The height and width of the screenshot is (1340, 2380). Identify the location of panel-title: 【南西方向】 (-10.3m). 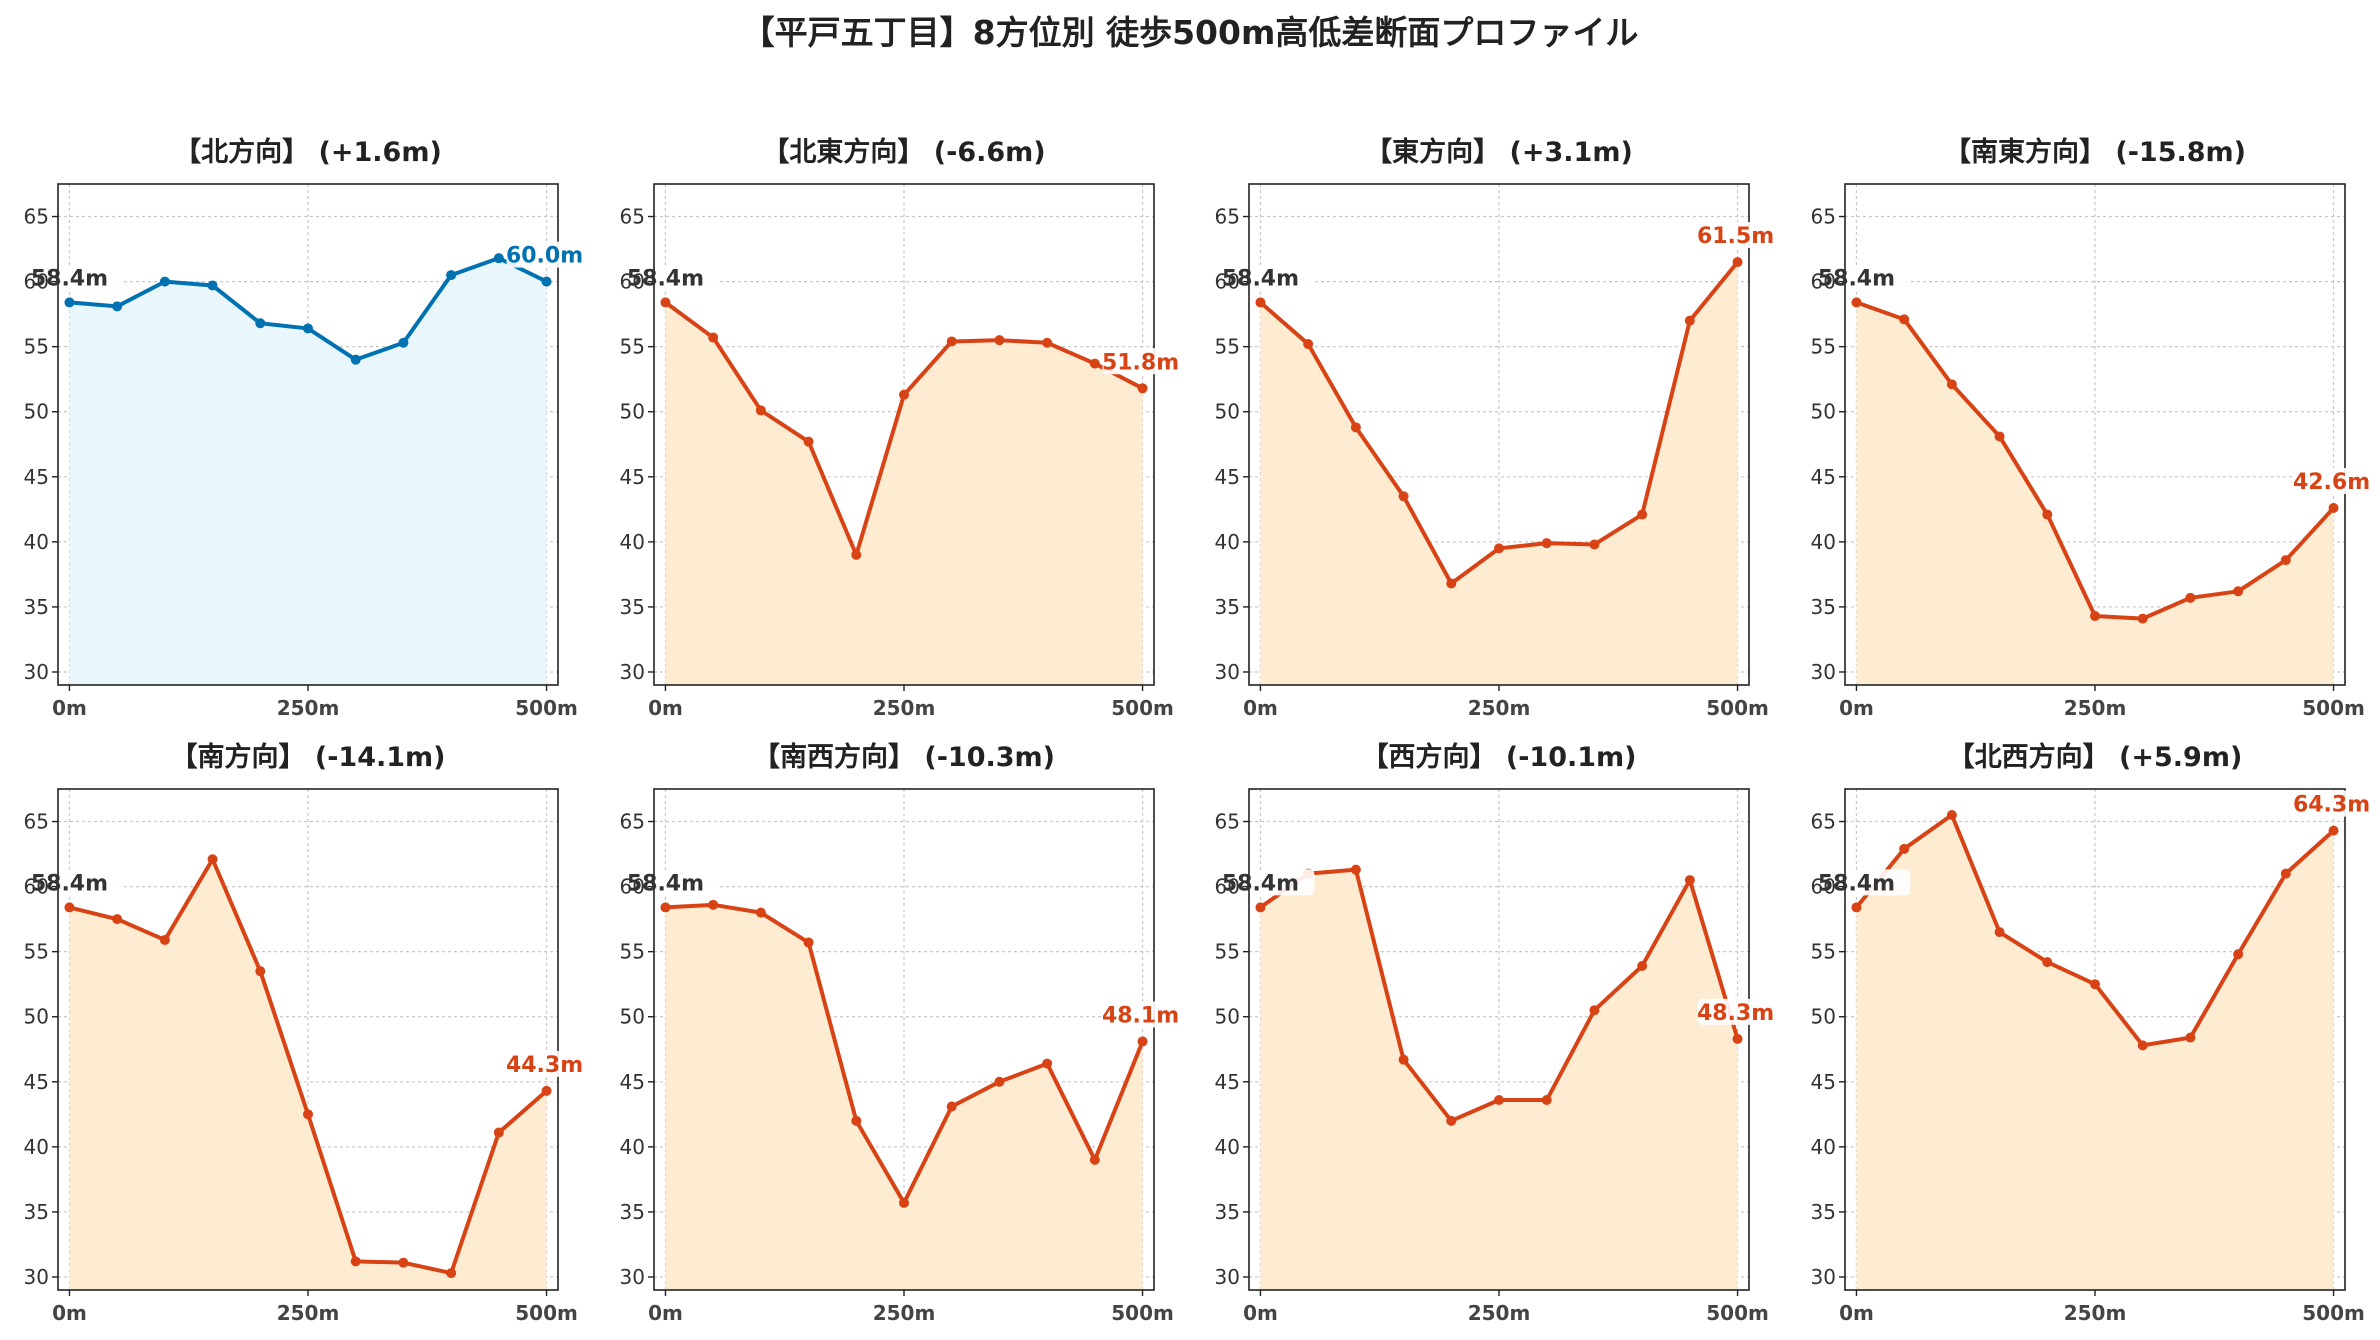
(904, 757).